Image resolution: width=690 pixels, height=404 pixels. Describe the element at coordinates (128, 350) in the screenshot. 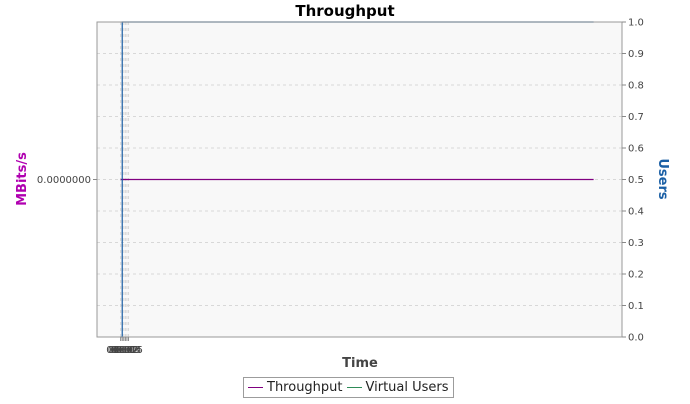

I see `x-tick-label: 00:05` at that location.